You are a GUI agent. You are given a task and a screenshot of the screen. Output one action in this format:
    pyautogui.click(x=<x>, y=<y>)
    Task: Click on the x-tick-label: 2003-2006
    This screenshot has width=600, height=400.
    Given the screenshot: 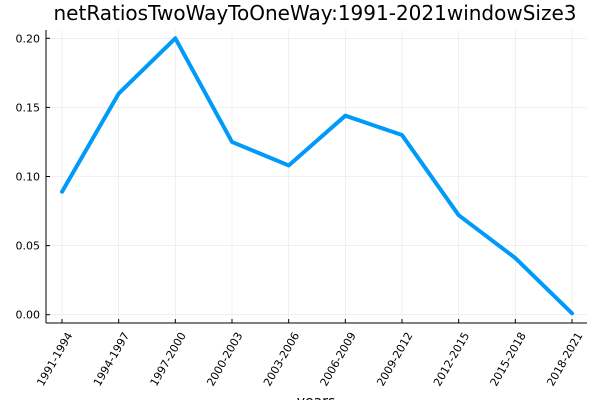 What is the action you would take?
    pyautogui.click(x=281, y=359)
    